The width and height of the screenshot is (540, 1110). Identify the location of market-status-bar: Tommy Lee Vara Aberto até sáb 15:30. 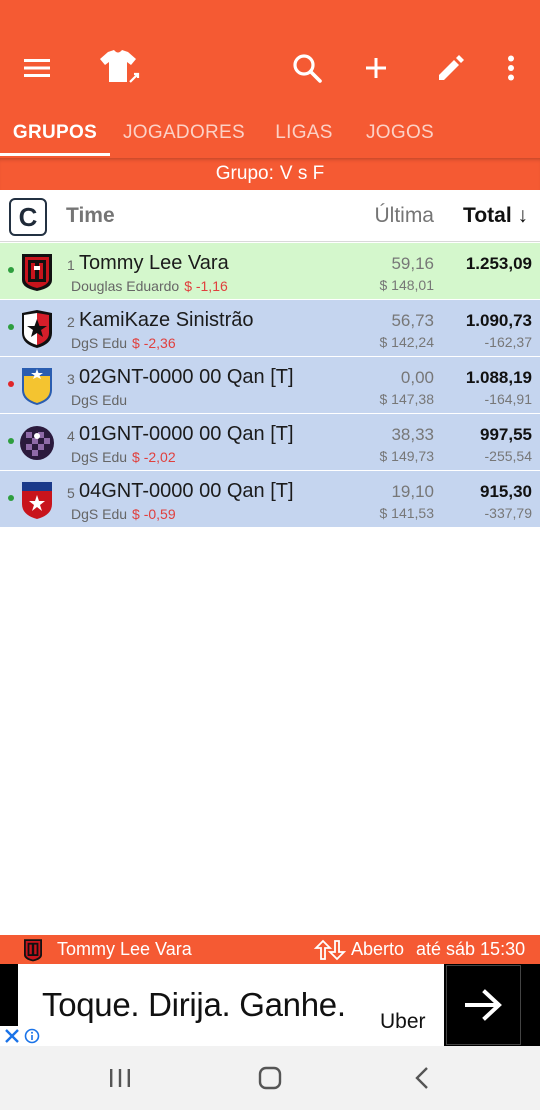
(270, 949).